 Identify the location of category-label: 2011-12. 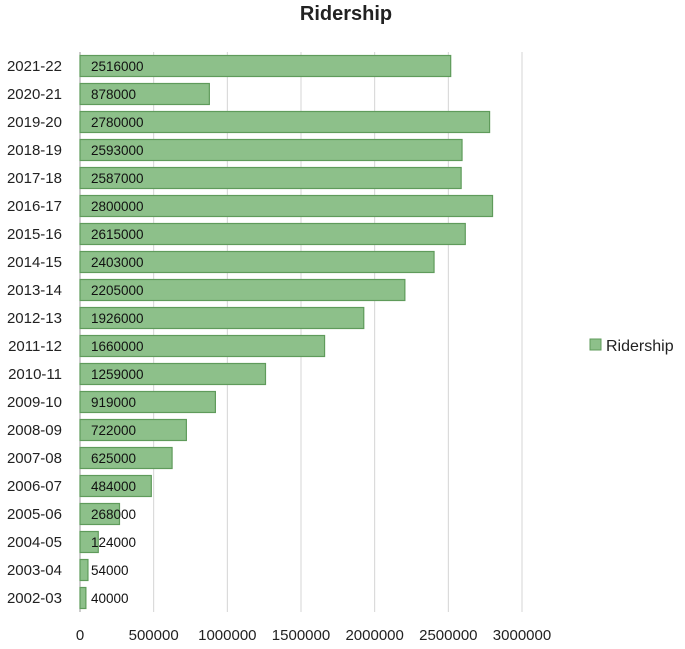
(35, 346).